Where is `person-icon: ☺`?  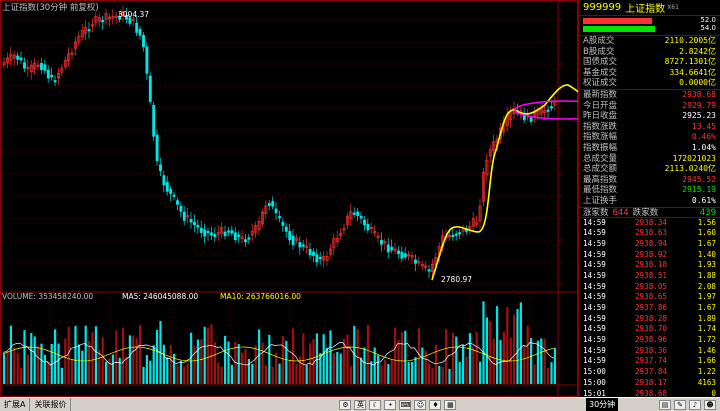 person-icon: ☺ is located at coordinates (420, 404).